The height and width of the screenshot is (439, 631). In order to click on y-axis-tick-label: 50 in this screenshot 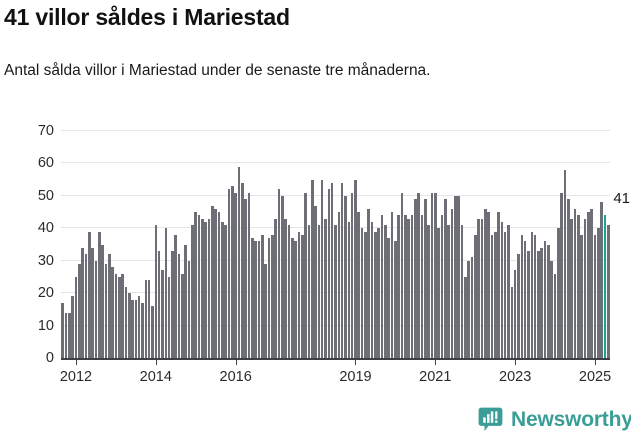, I will do `click(45, 195)`.